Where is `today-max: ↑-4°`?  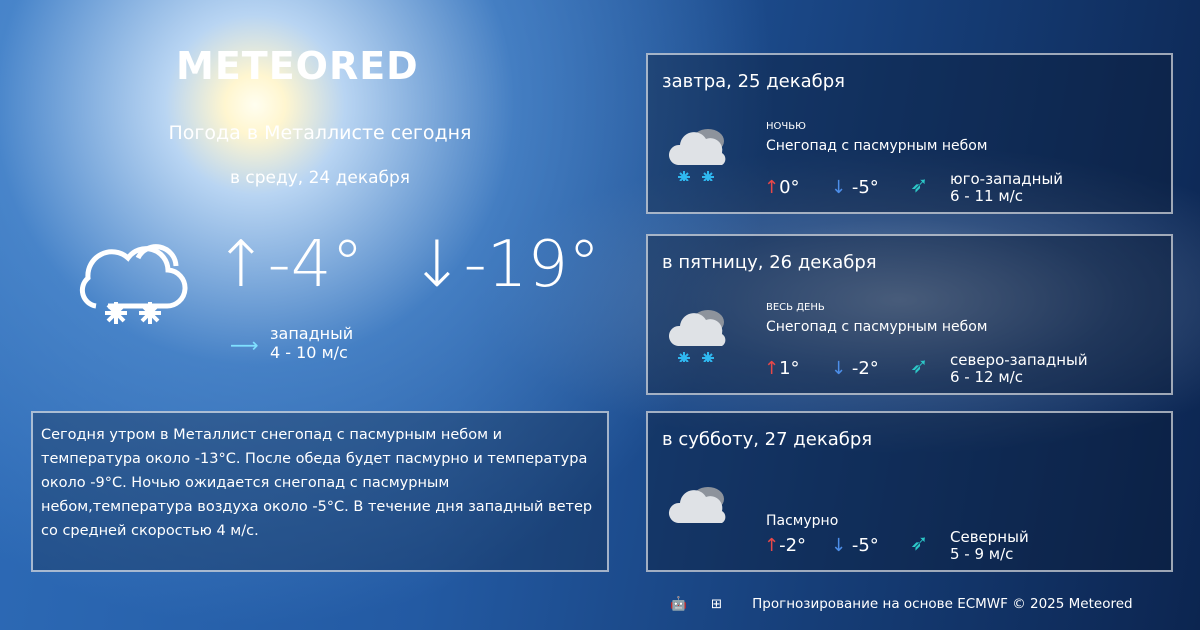
today-max: ↑-4° is located at coordinates (289, 265).